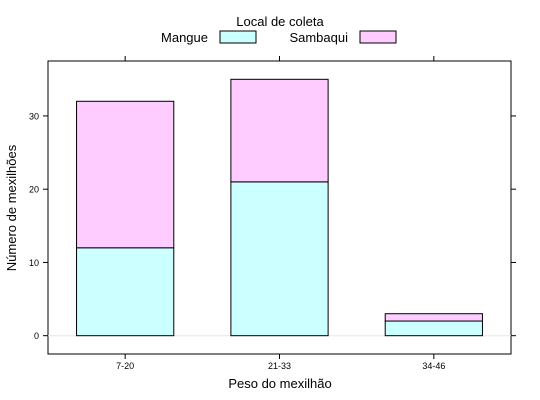  I want to click on bar-7-20-sambaqui, so click(125, 174).